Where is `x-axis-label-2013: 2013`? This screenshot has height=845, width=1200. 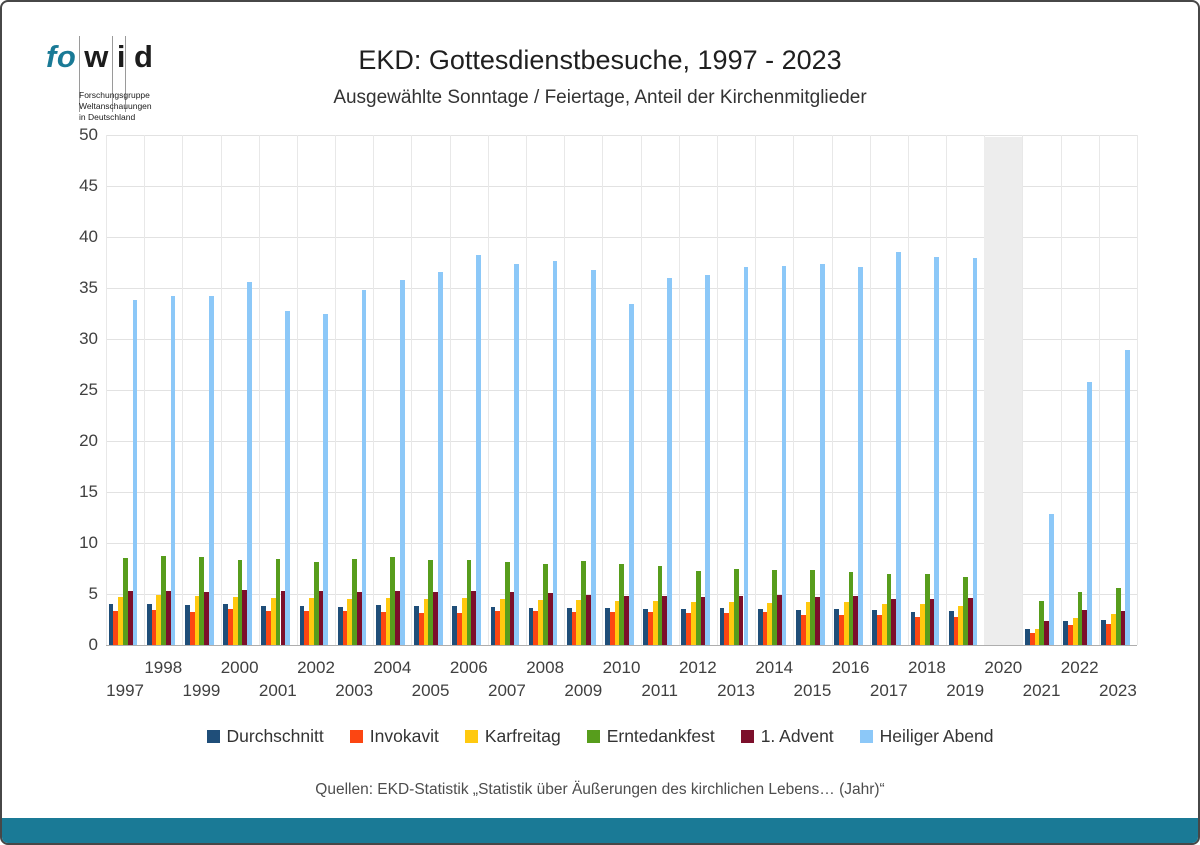 x-axis-label-2013: 2013 is located at coordinates (736, 690).